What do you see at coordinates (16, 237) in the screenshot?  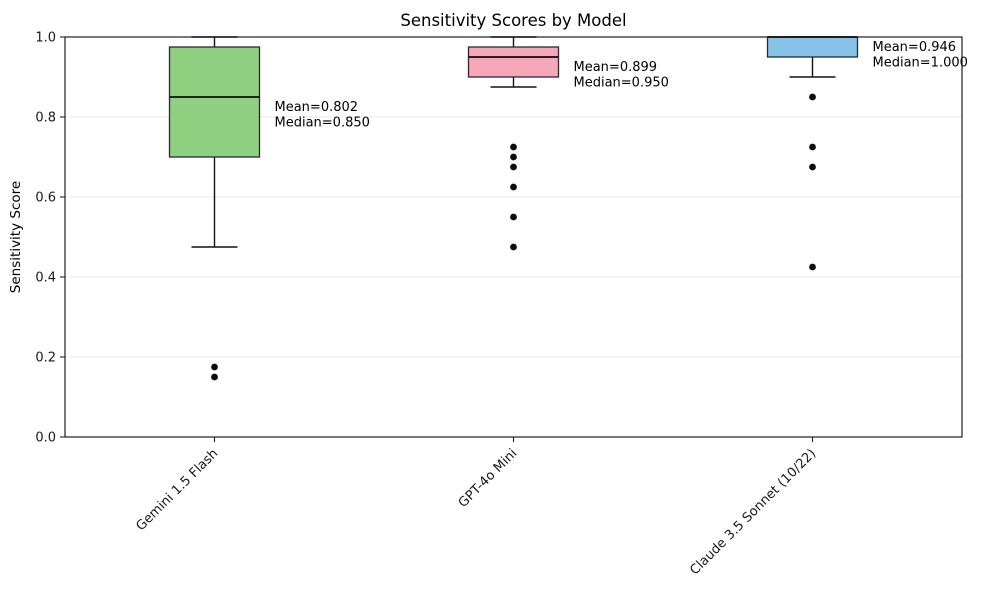 I see `y-axis-label: Sensitivity Score` at bounding box center [16, 237].